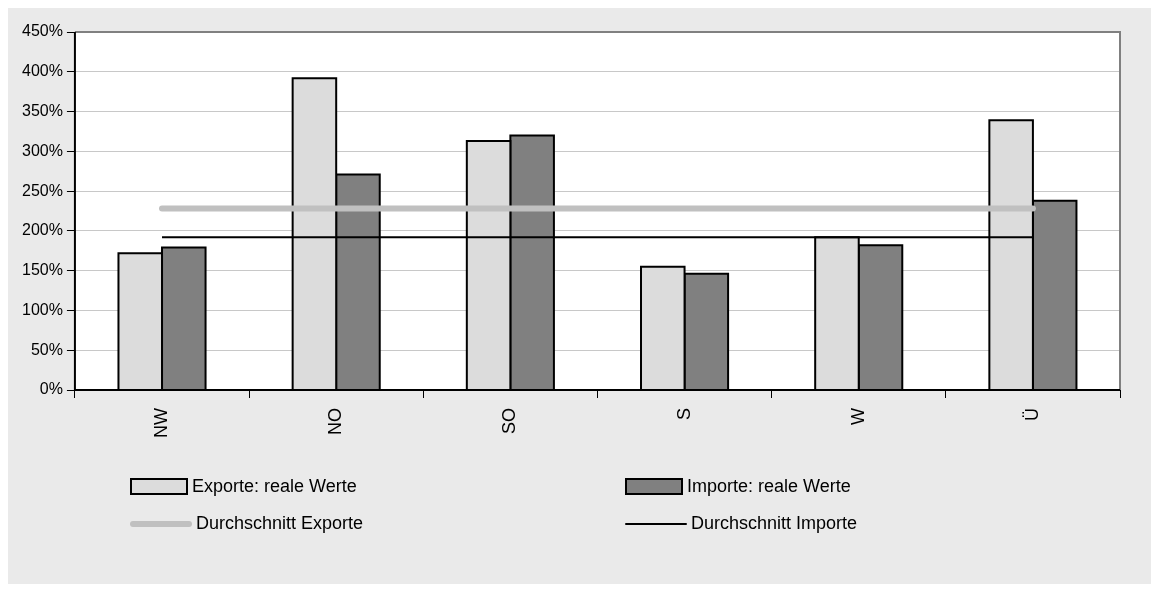  Describe the element at coordinates (42, 309) in the screenshot. I see `y-tick-label: 100%` at that location.